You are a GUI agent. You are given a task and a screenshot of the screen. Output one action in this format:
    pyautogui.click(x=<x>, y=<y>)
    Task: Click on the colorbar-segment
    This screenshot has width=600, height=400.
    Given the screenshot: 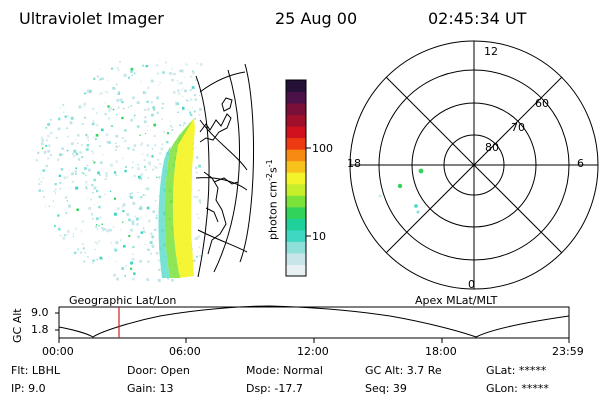 What is the action you would take?
    pyautogui.click(x=296, y=258)
    